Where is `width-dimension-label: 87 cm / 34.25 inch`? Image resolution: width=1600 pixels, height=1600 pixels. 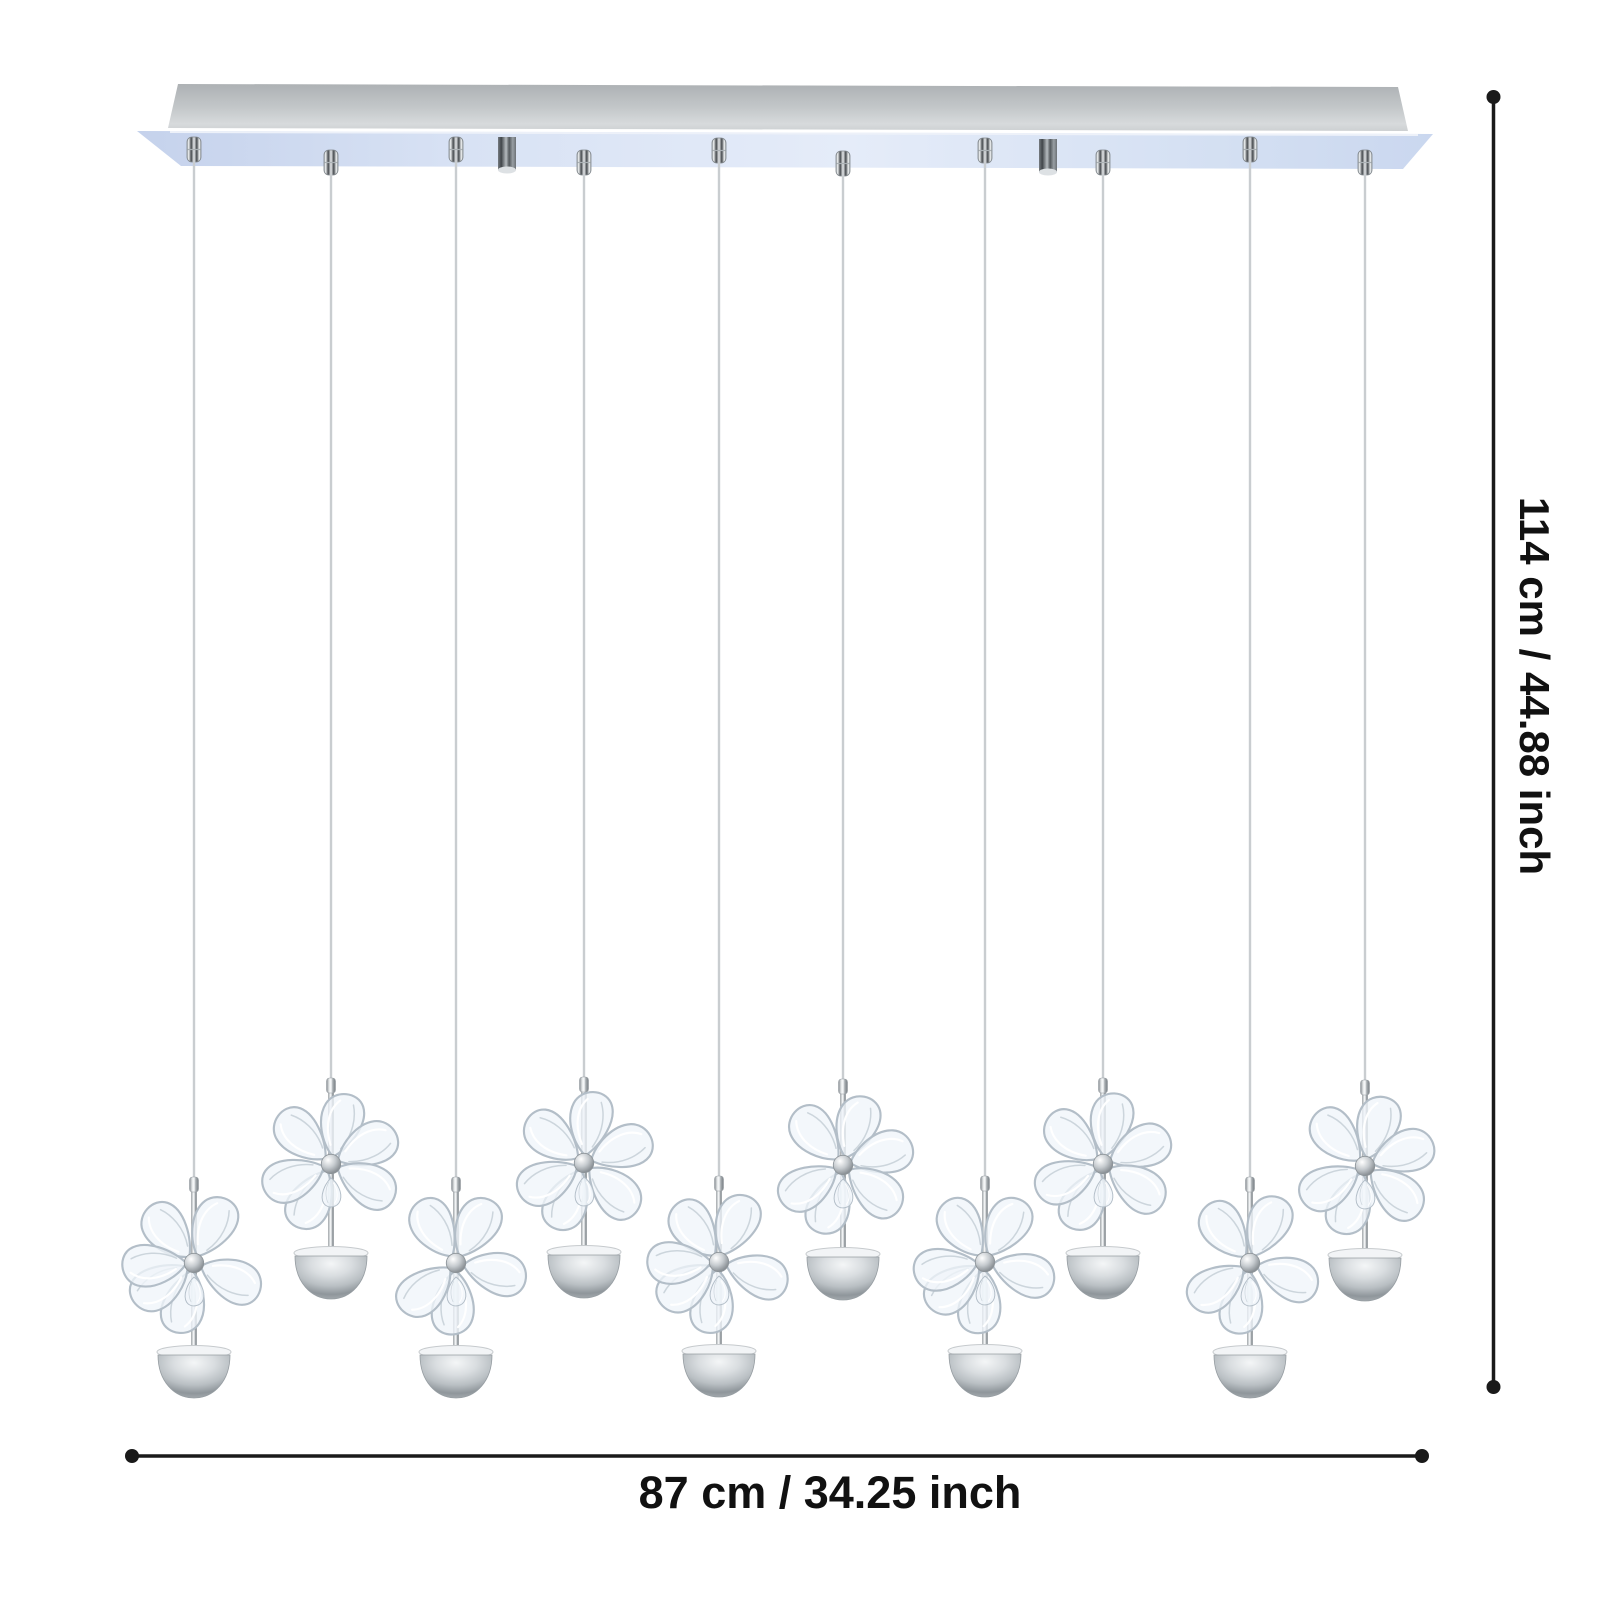 width-dimension-label: 87 cm / 34.25 inch is located at coordinates (830, 1492).